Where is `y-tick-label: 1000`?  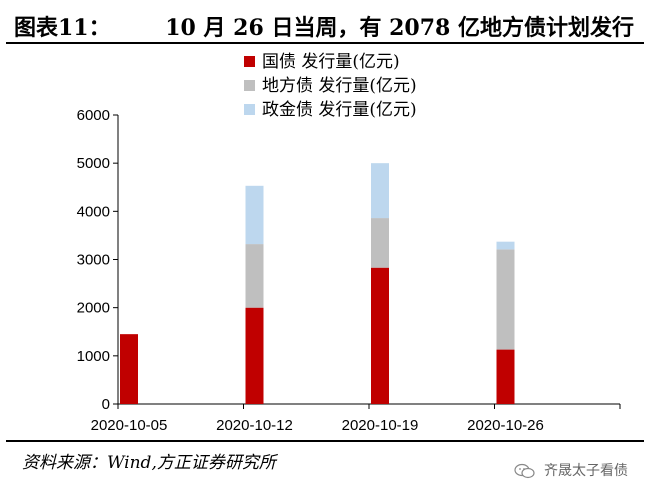
y-tick-label: 1000 is located at coordinates (93, 356).